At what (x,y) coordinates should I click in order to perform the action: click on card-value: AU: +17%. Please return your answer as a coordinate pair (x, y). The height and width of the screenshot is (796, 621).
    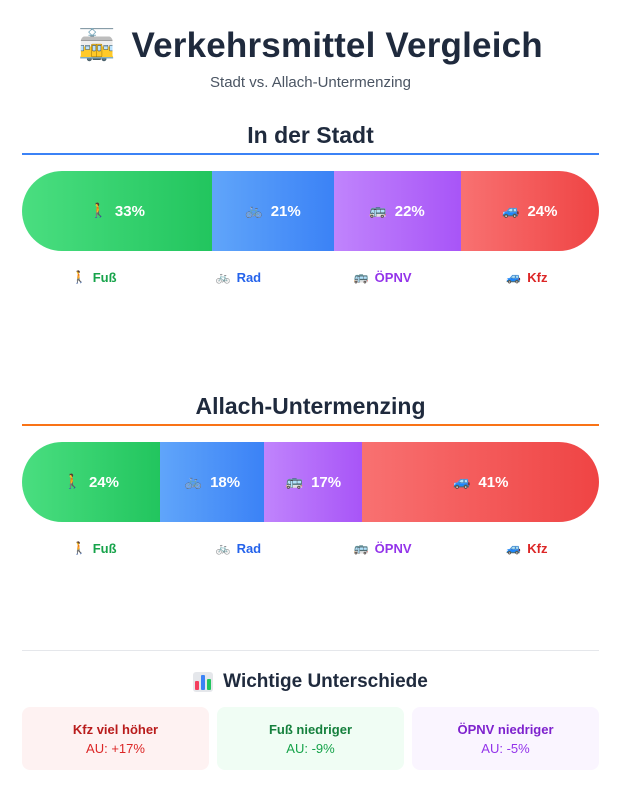
    Looking at the image, I should click on (115, 748).